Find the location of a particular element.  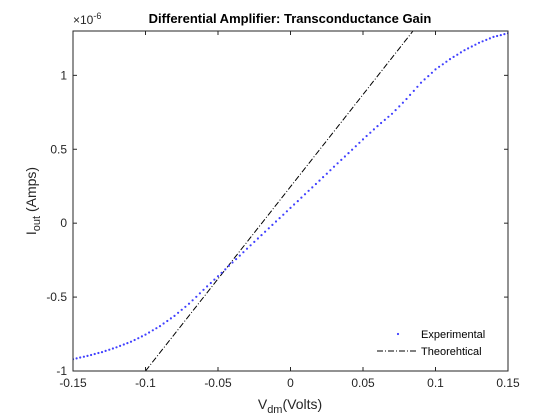

y-tick-label: -1 is located at coordinates (61, 371).